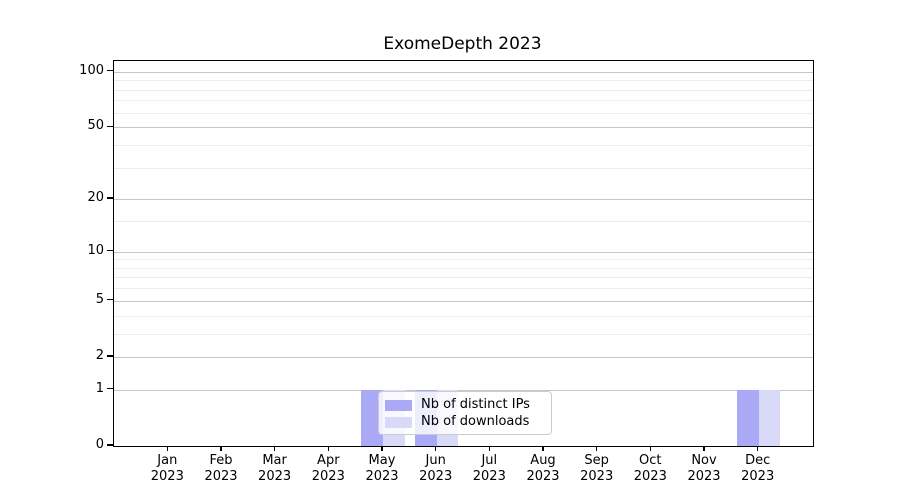  Describe the element at coordinates (704, 476) in the screenshot. I see `x-tick-year-nov: 2023` at that location.